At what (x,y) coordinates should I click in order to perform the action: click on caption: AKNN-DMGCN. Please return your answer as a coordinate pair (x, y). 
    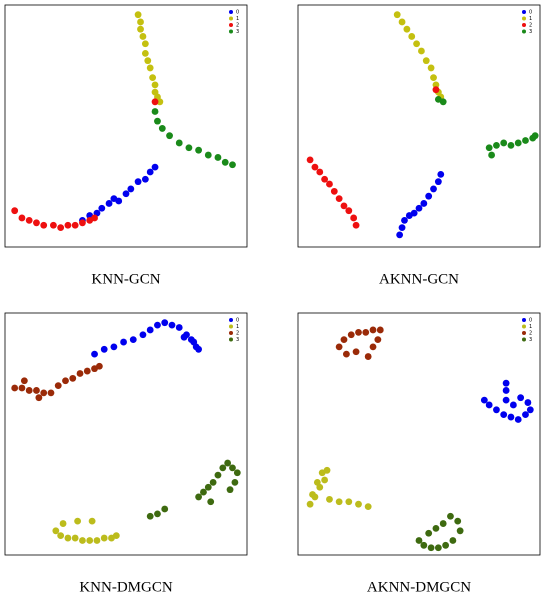
    Looking at the image, I should click on (419, 587).